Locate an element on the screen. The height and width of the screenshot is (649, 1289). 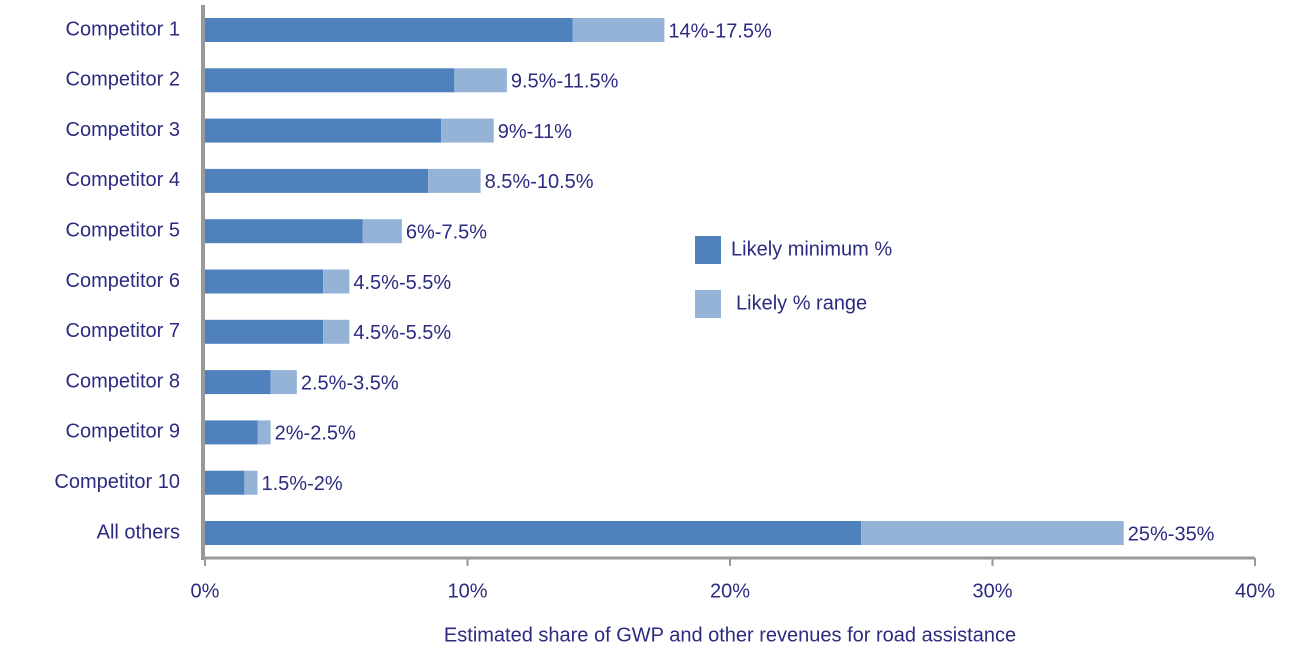
bar-label: 9%-11% is located at coordinates (535, 132).